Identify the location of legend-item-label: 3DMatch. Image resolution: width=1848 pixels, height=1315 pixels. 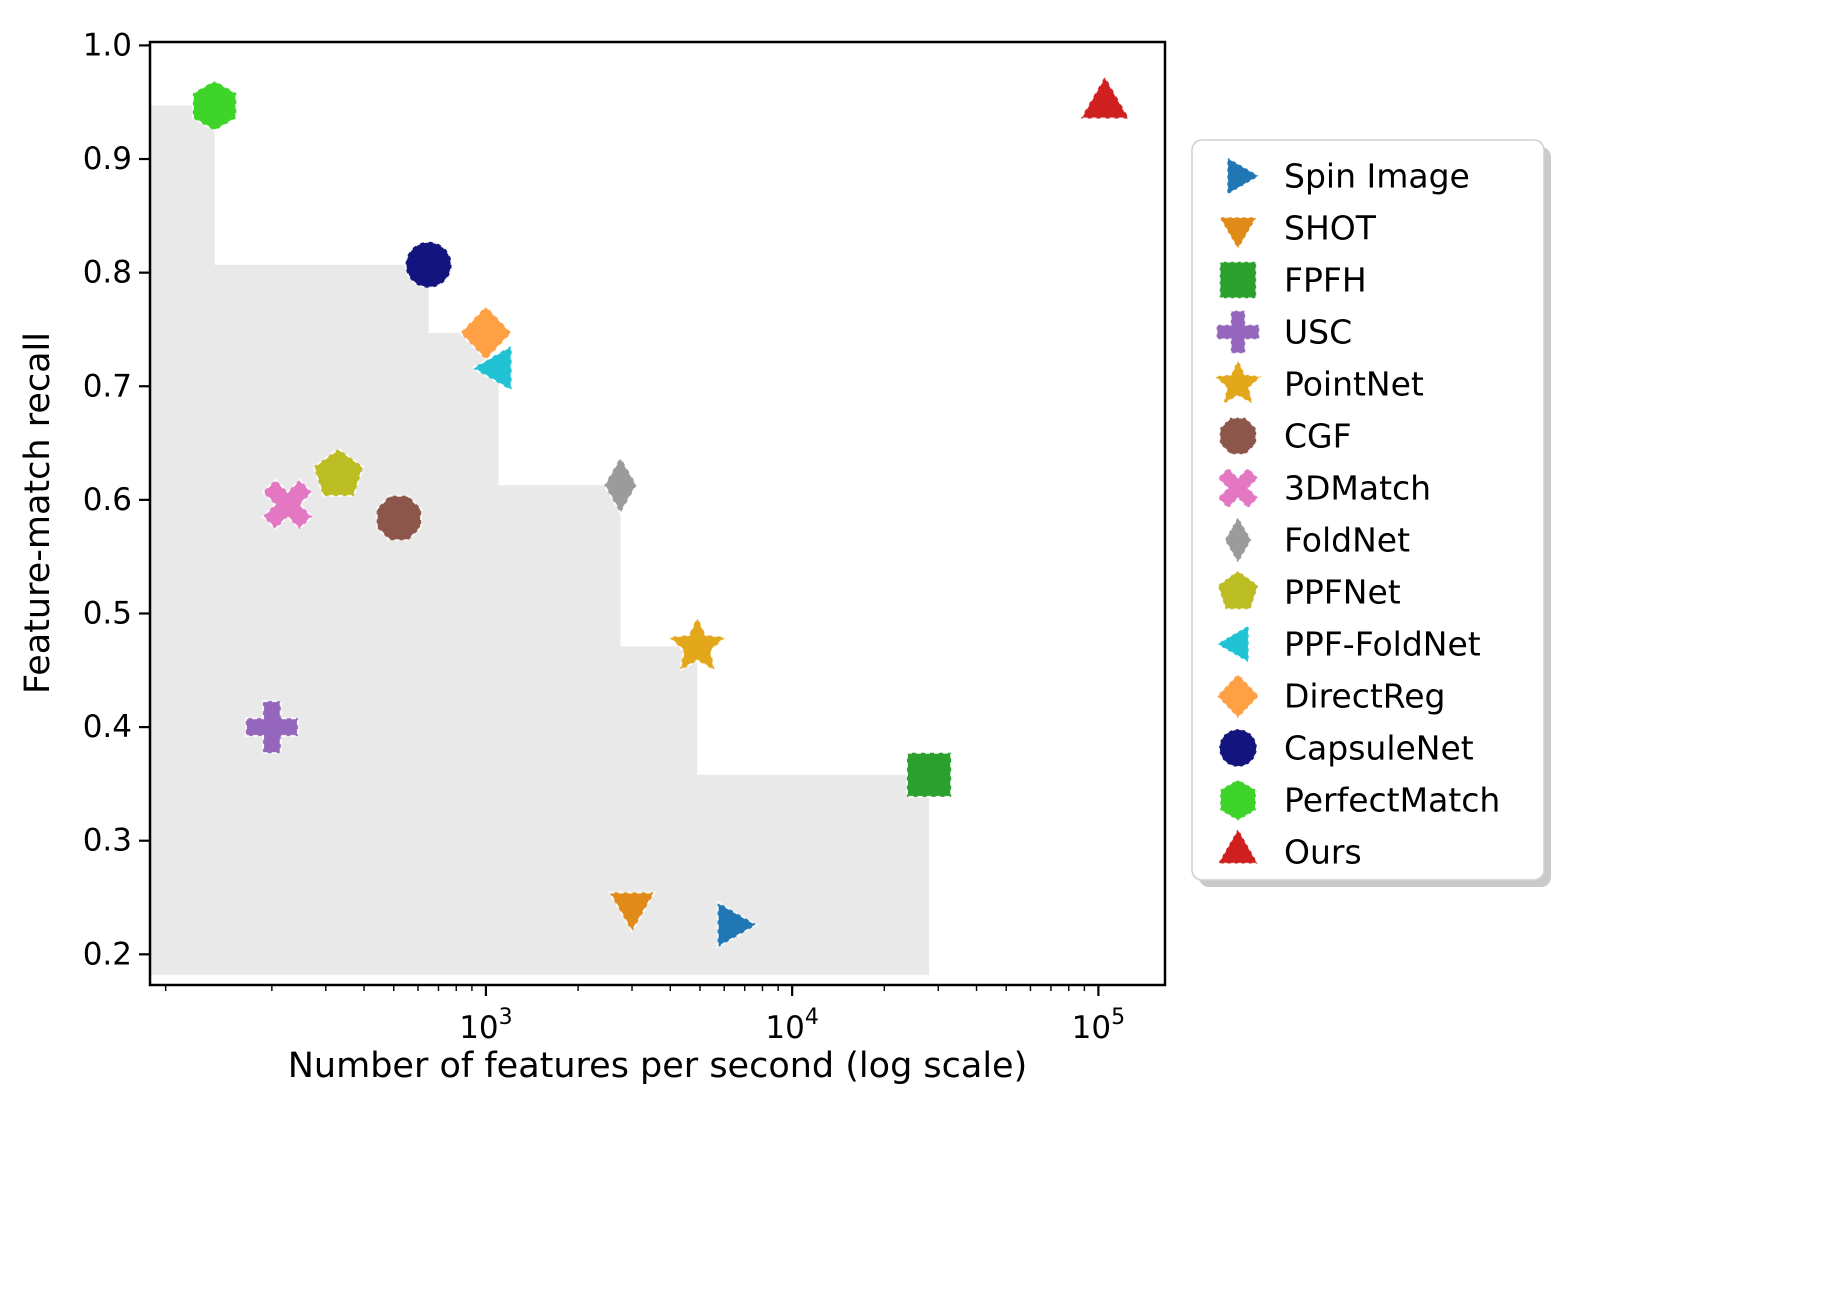
(1357, 488).